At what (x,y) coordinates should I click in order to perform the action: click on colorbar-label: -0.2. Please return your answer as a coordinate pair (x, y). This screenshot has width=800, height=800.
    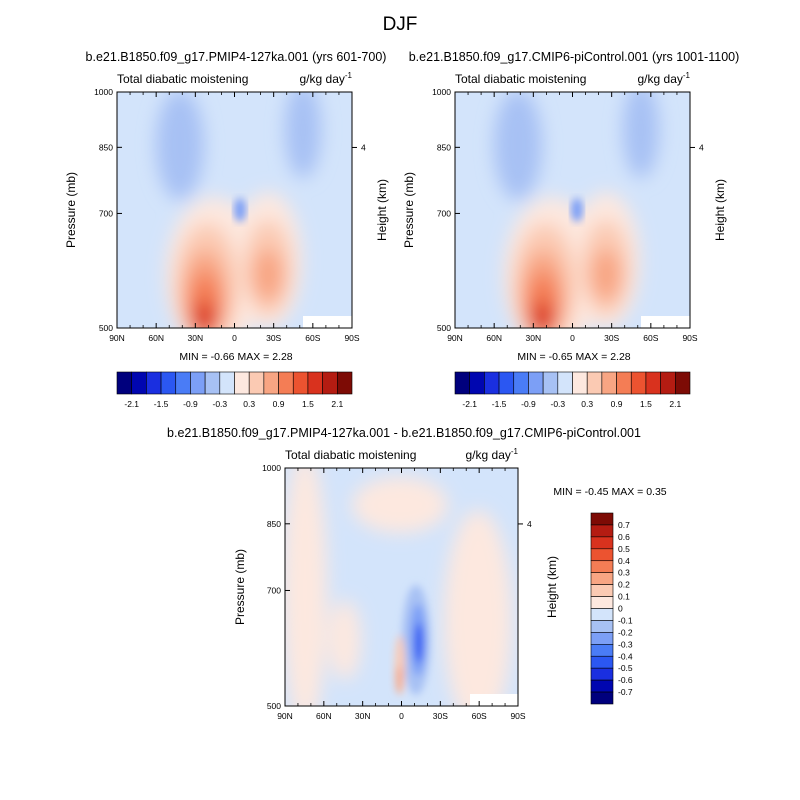
    Looking at the image, I should click on (625, 632).